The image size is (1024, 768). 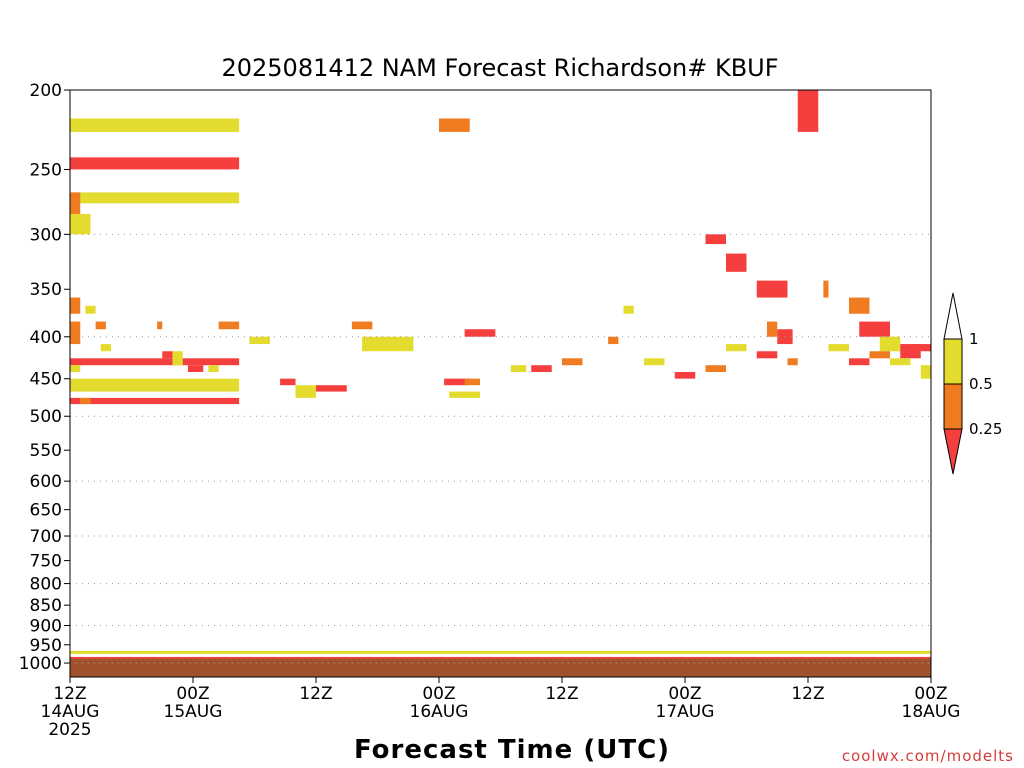 I want to click on y-tick-label: 750, so click(x=46, y=562).